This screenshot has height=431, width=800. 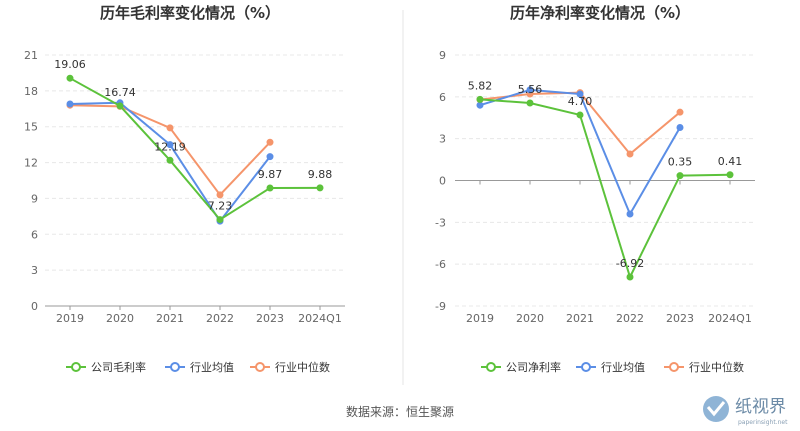 I want to click on data-label: 7.23, so click(x=220, y=206).